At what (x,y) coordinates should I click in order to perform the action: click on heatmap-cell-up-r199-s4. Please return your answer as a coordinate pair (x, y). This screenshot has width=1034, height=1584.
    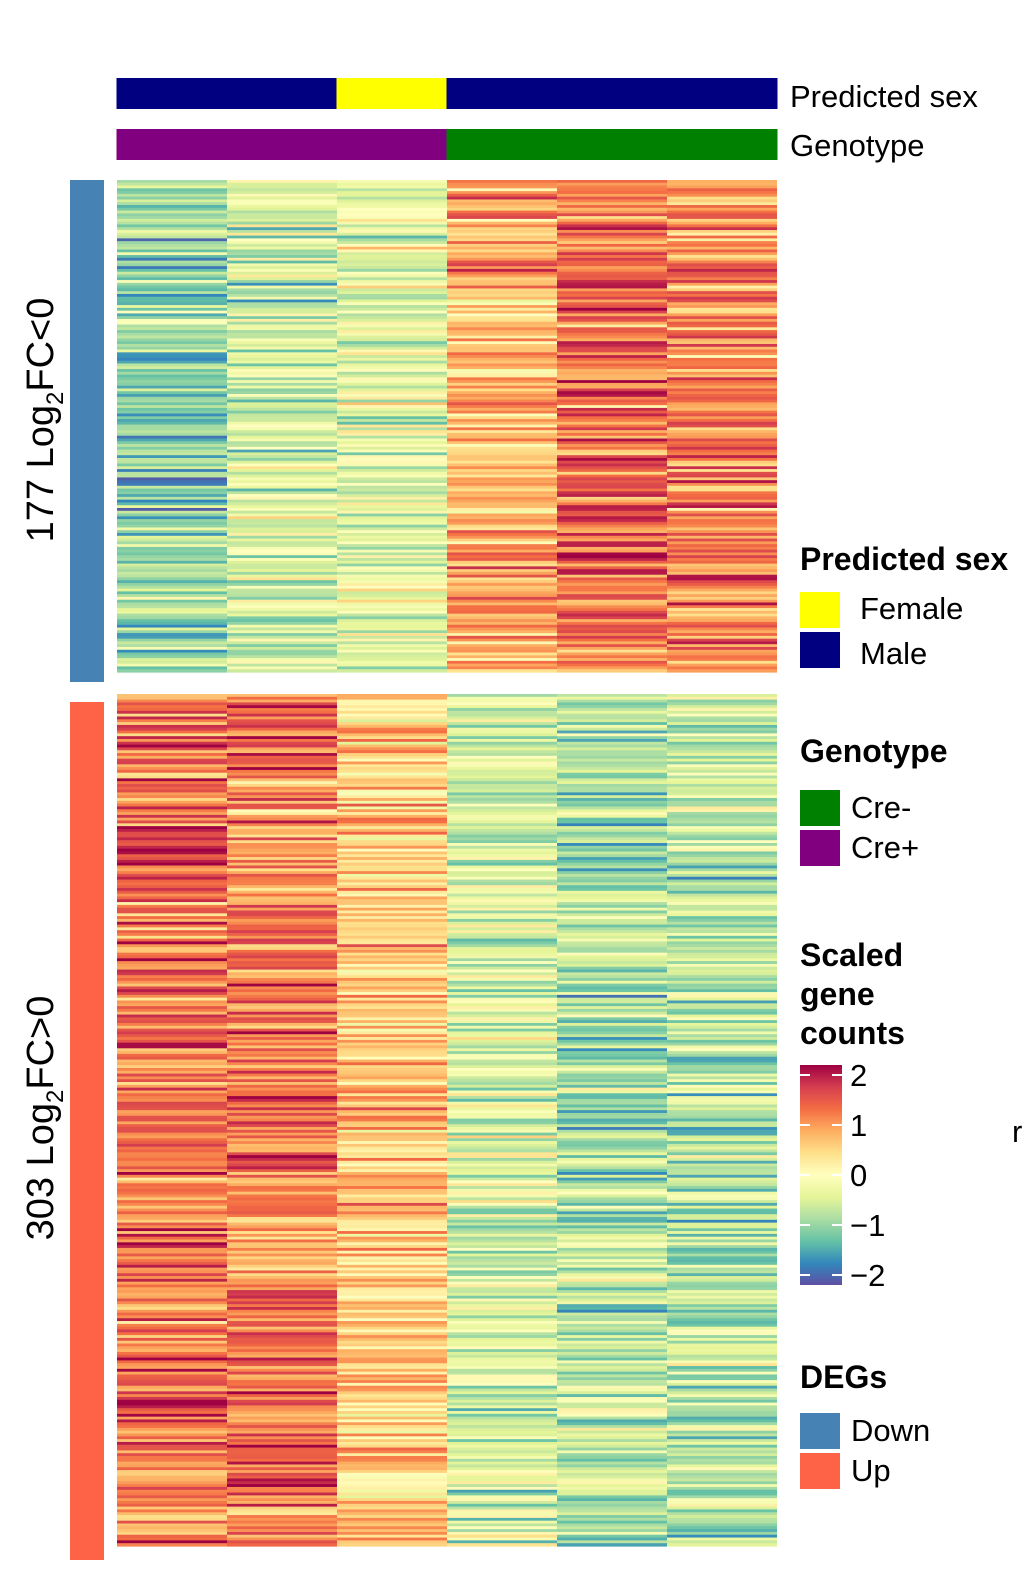
    Looking at the image, I should click on (502, 1255).